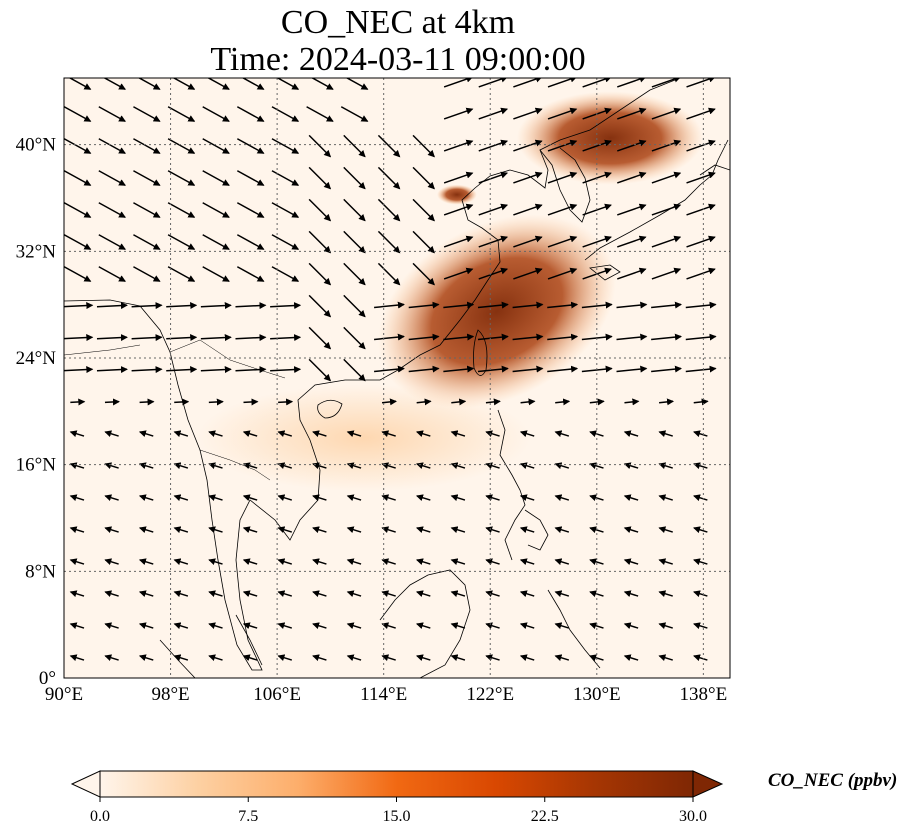  What do you see at coordinates (170, 694) in the screenshot?
I see `lon-tick-label: 98°E` at bounding box center [170, 694].